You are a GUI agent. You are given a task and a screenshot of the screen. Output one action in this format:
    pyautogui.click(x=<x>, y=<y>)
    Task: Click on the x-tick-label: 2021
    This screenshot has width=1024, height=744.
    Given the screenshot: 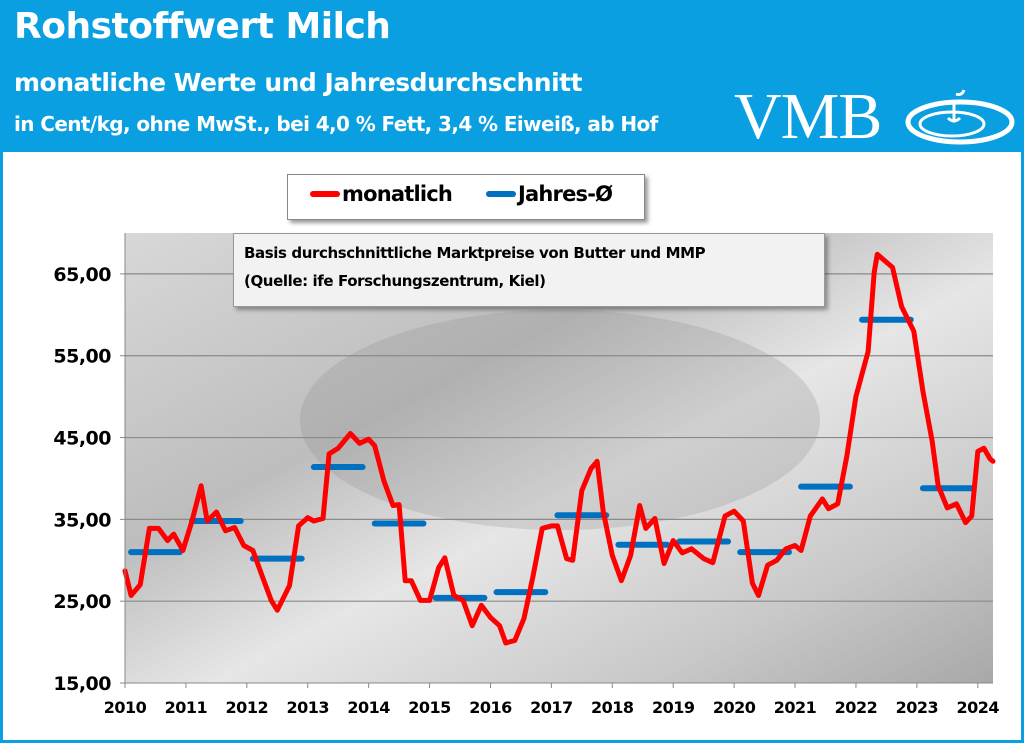 What is the action you would take?
    pyautogui.click(x=795, y=707)
    